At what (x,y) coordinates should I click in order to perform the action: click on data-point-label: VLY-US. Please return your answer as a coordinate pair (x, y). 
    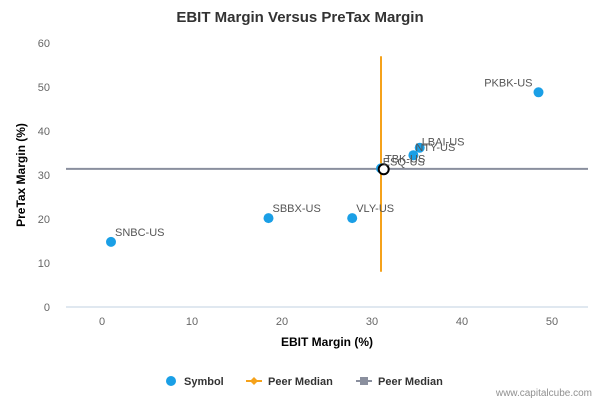
    Looking at the image, I should click on (375, 209).